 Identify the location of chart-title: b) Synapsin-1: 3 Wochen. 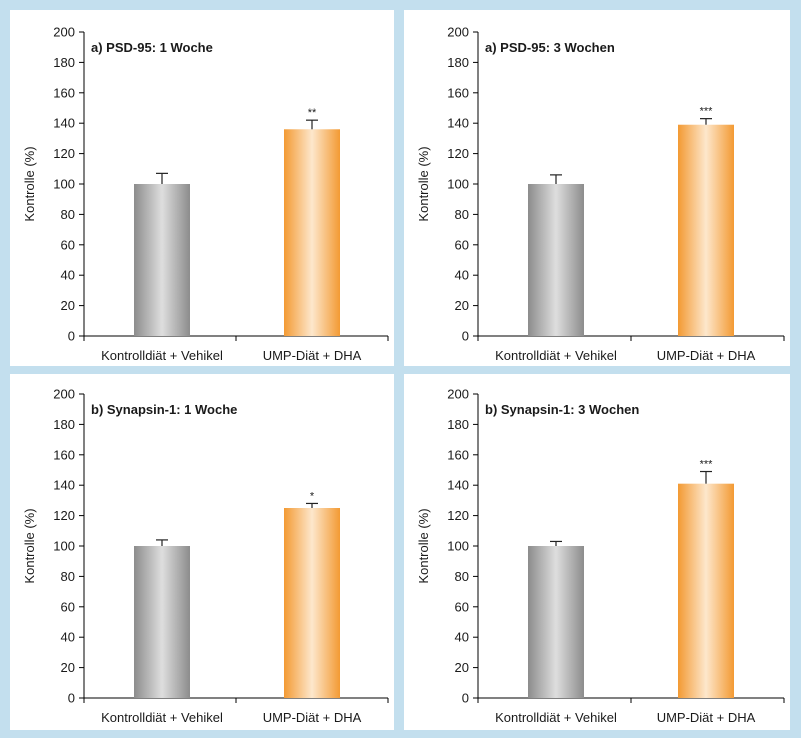
(562, 409).